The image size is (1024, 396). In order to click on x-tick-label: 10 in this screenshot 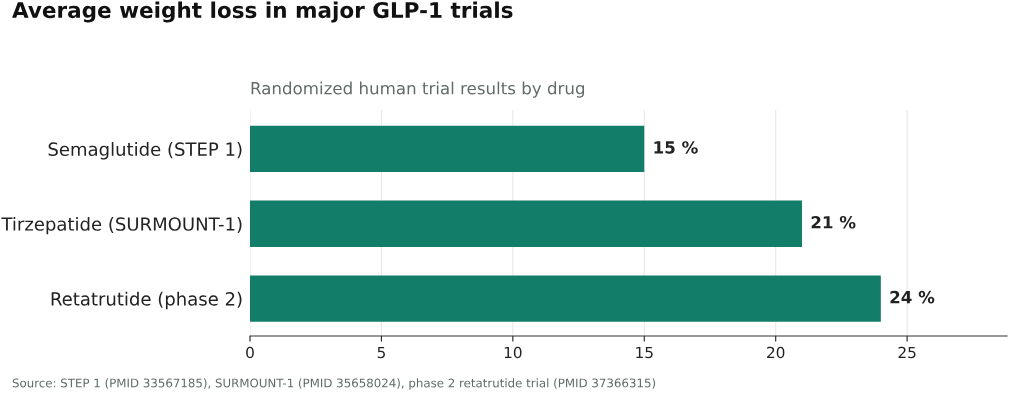, I will do `click(513, 352)`.